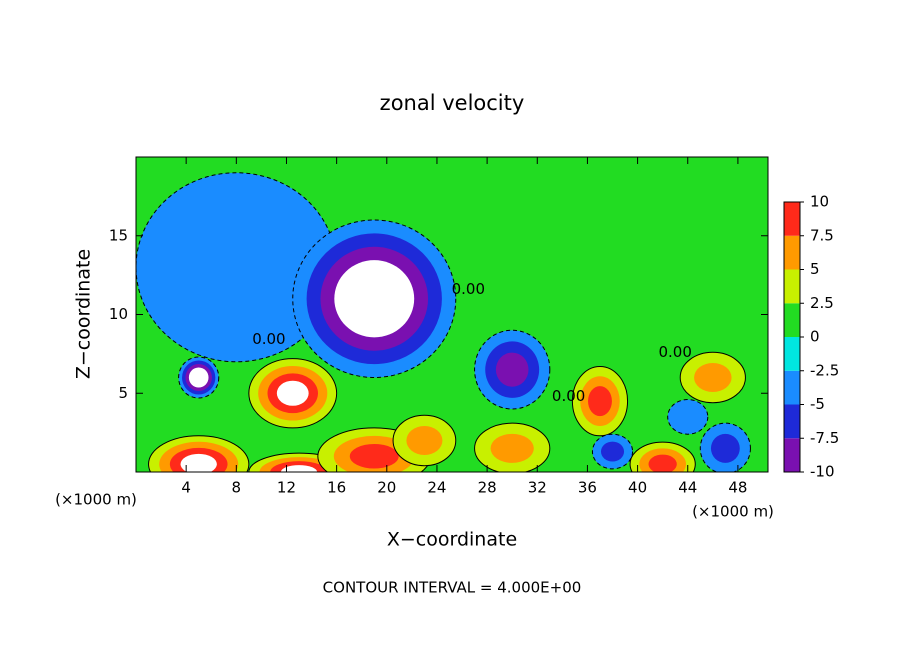 This screenshot has width=904, height=658. Describe the element at coordinates (817, 404) in the screenshot. I see `colorbar-label: -5` at that location.